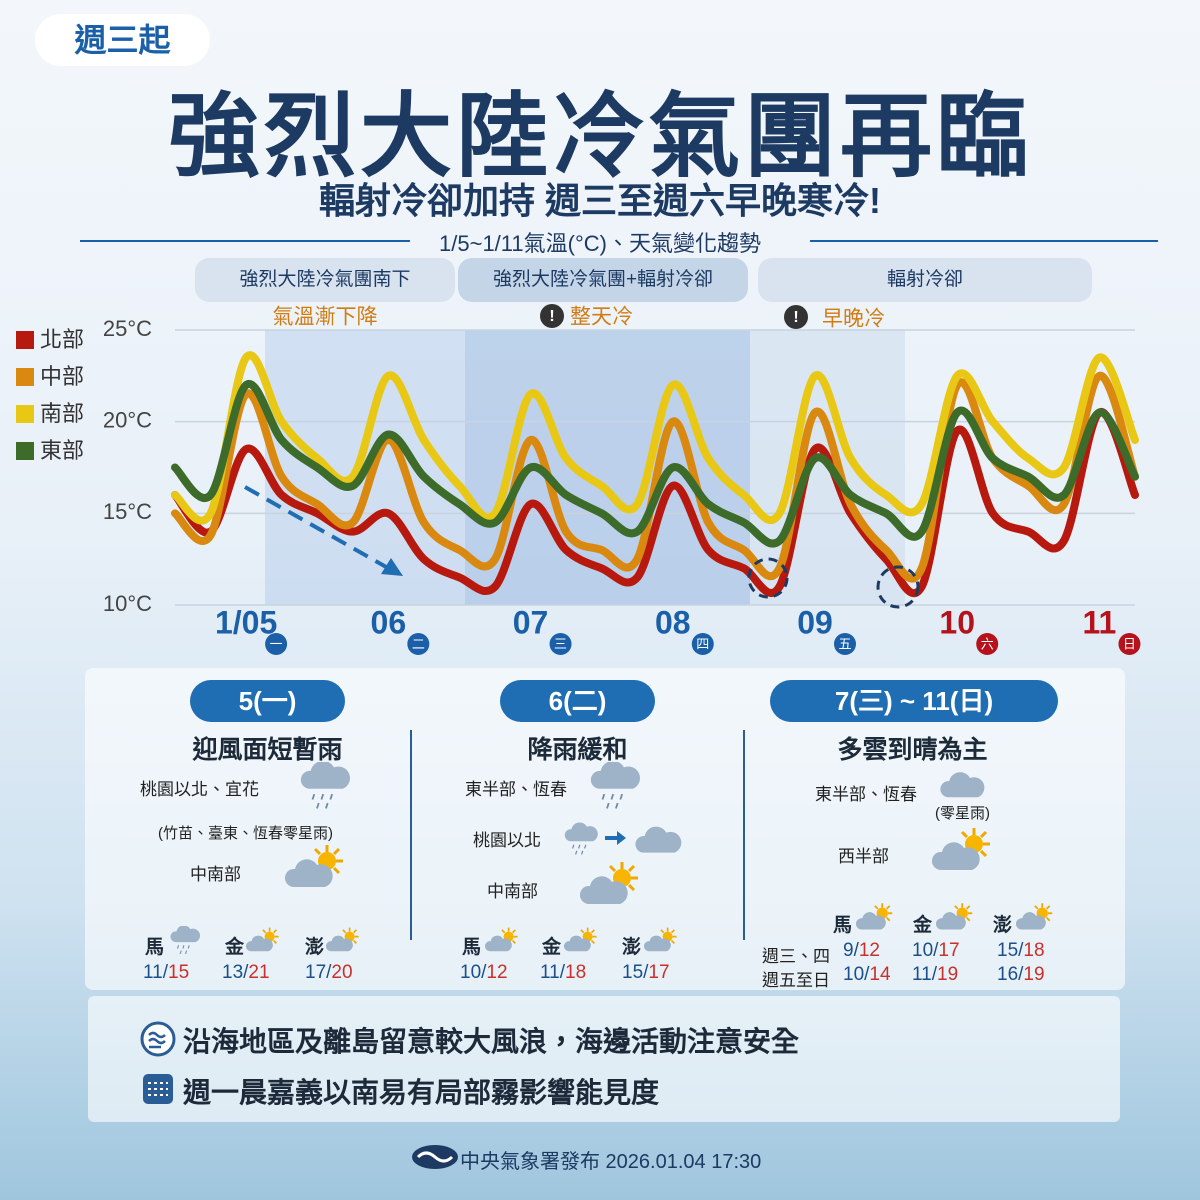 This screenshot has width=1200, height=1200. Describe the element at coordinates (796, 980) in the screenshot. I see `row-label: 週五至日` at that location.